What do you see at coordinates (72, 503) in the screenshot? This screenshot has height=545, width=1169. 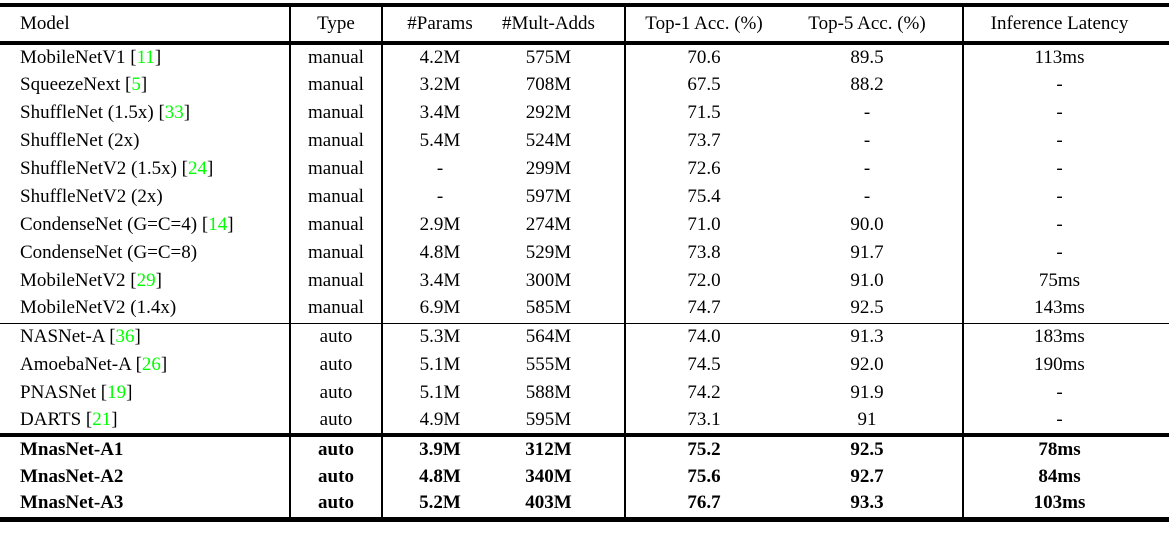 I see `model-name: MnasNet-A3` at bounding box center [72, 503].